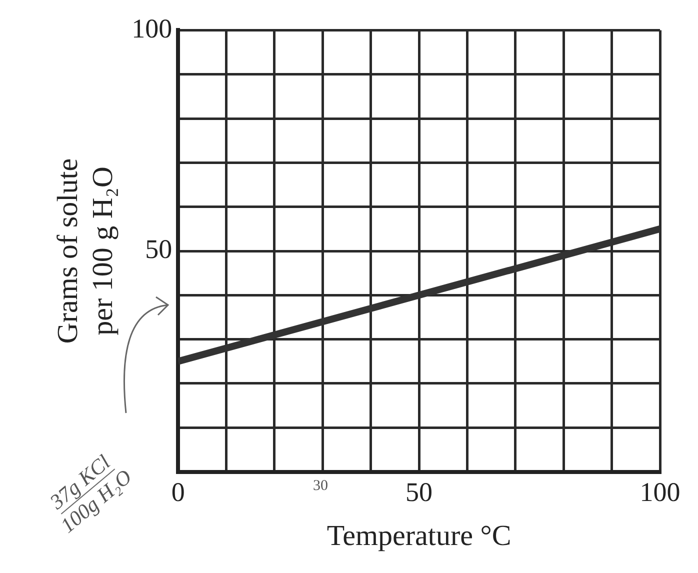 Image resolution: width=698 pixels, height=573 pixels. What do you see at coordinates (178, 492) in the screenshot?
I see `x-tick-label: 0` at bounding box center [178, 492].